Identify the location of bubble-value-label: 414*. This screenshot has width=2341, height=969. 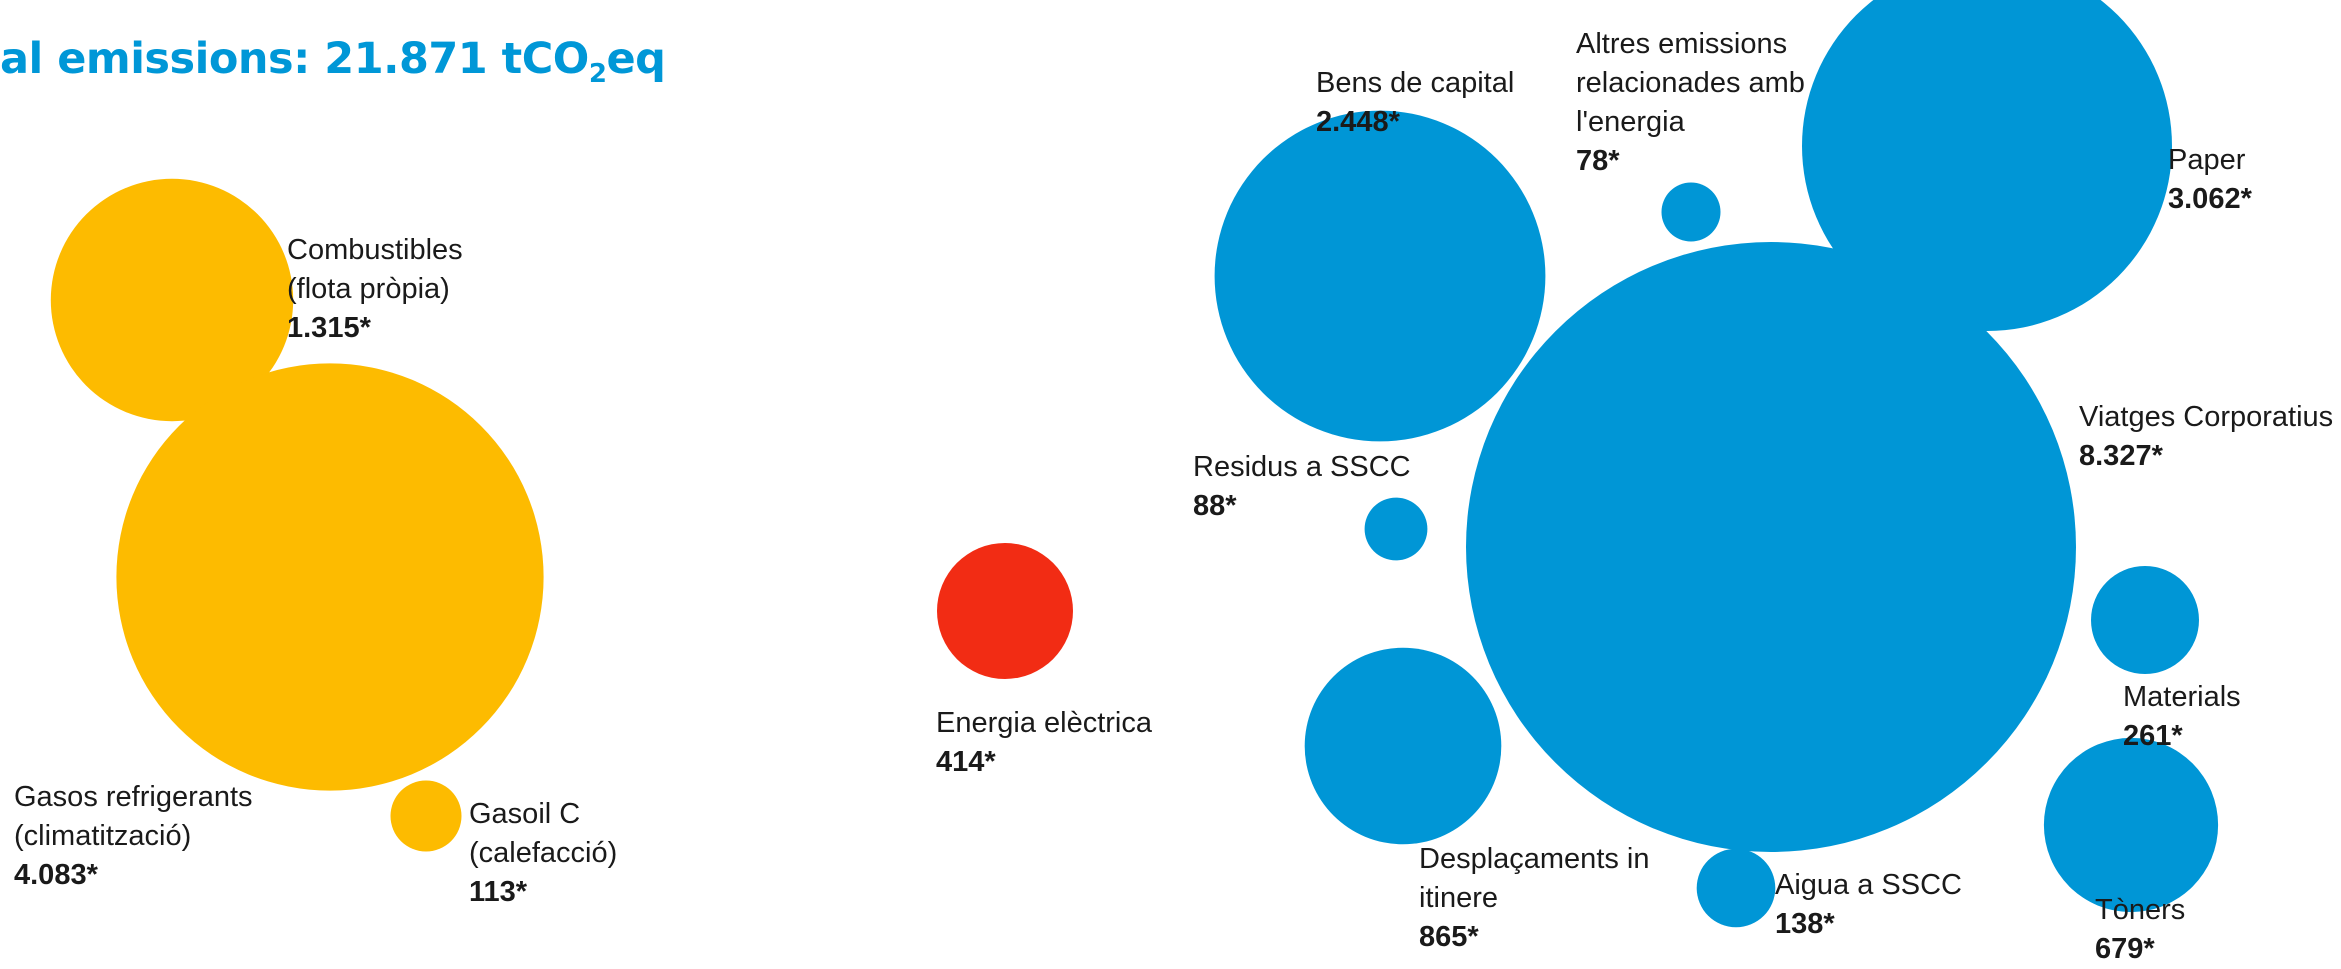
(966, 762).